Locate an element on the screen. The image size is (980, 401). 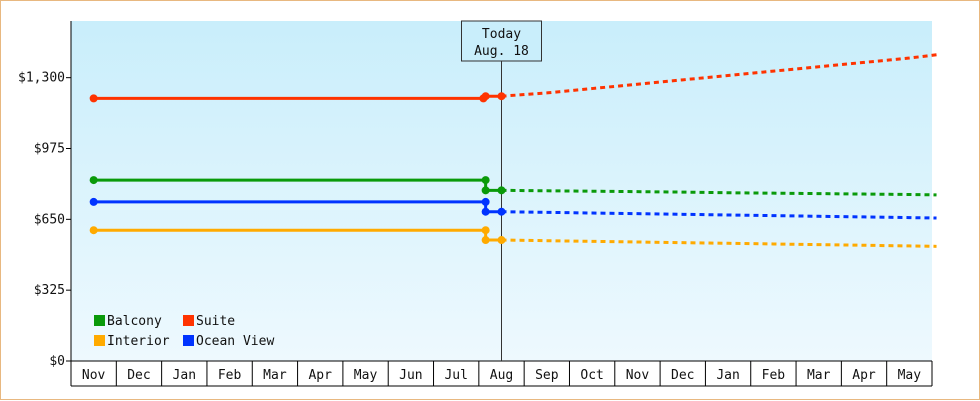
y-axis: $0 $325 $650 $975 $1,300 is located at coordinates (45, 195).